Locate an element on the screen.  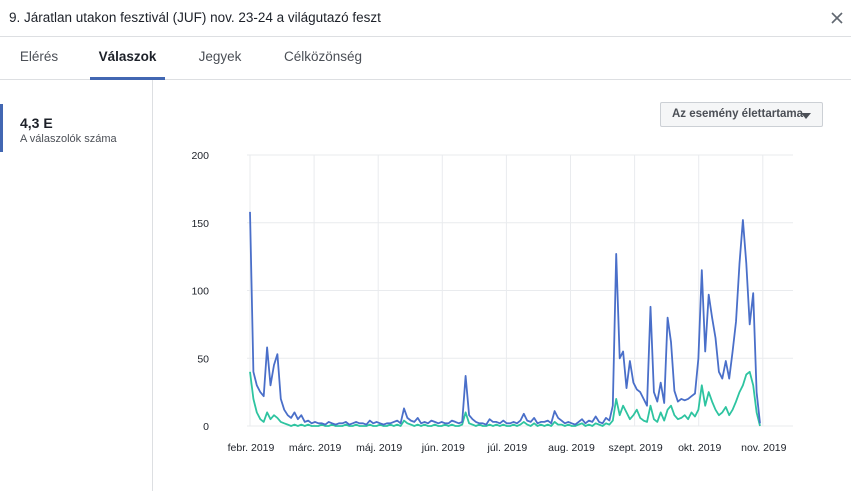
caret-down-icon is located at coordinates (806, 116).